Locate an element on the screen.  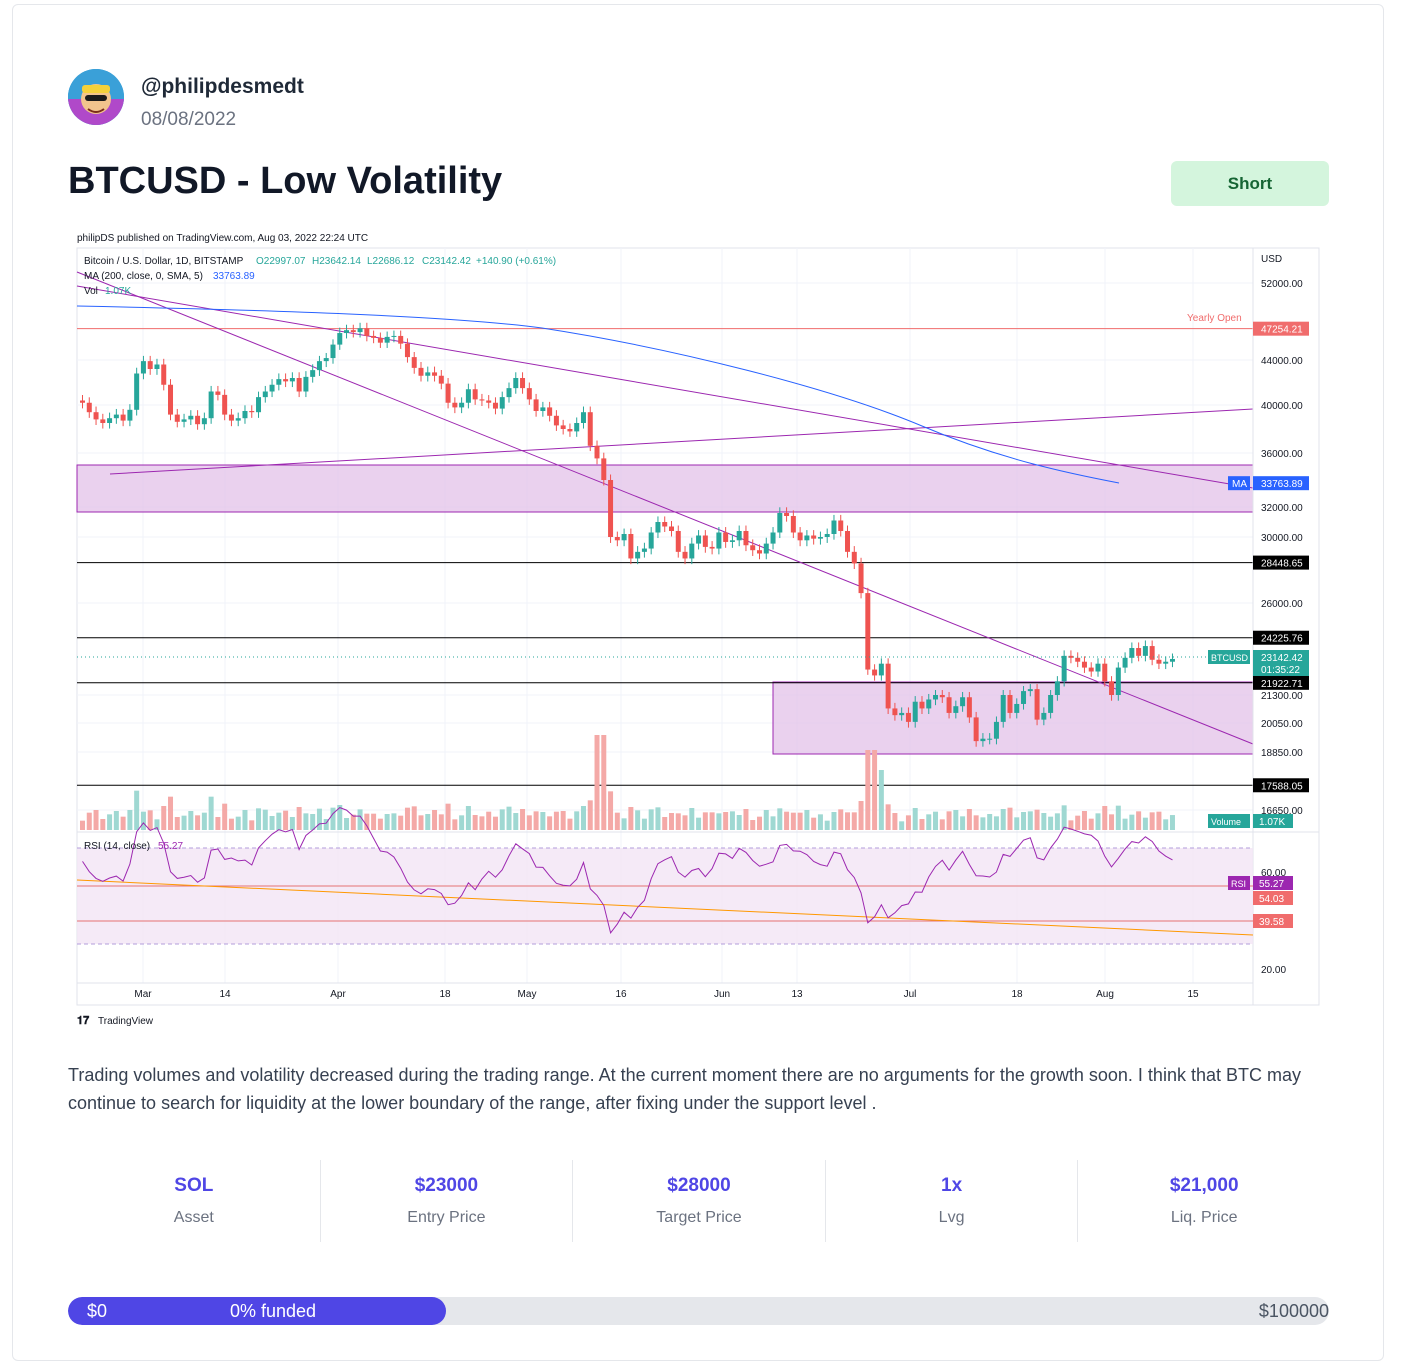
price-level-tag-label: 17588.05 is located at coordinates (1282, 786).